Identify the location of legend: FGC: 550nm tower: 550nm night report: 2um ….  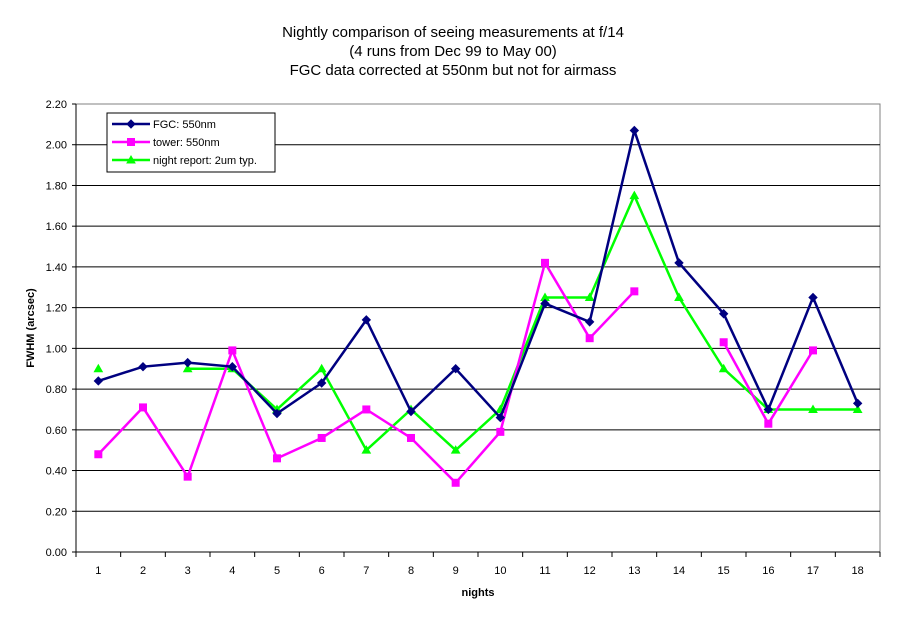
(191, 142).